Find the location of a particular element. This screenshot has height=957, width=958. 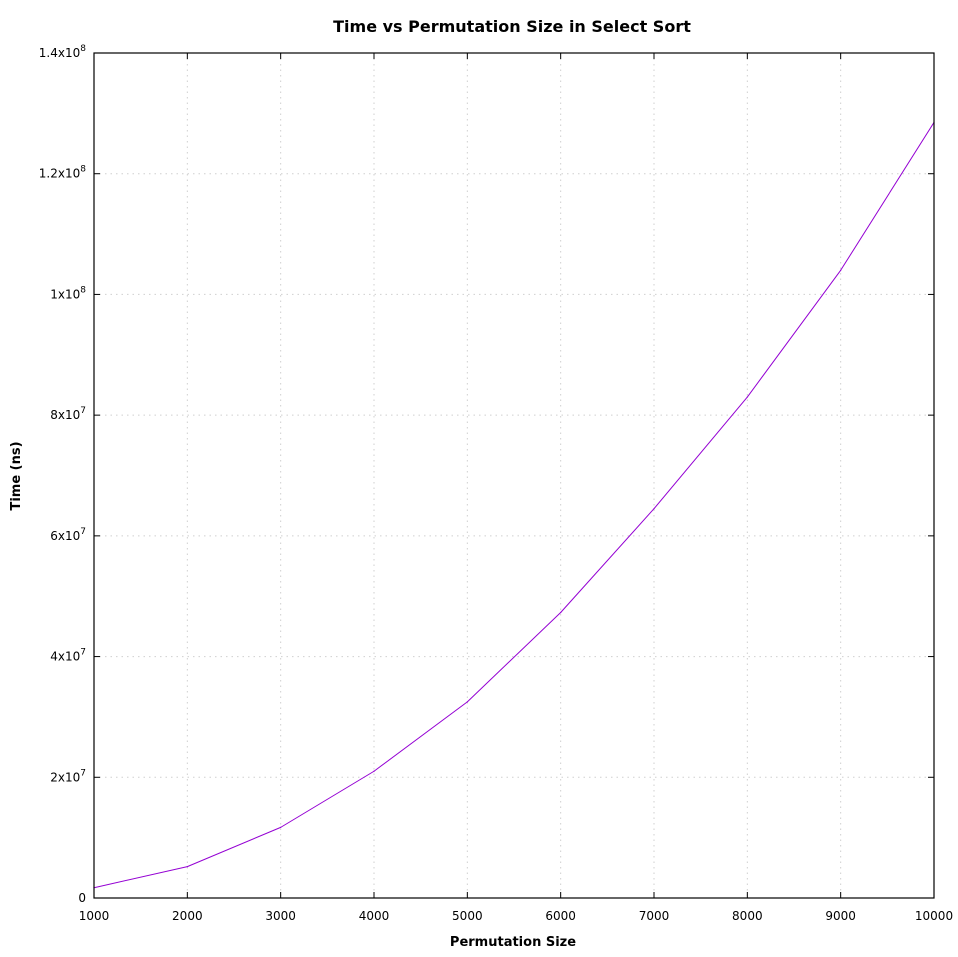

y-tick-label: 1.4x10⁸ is located at coordinates (62, 52).